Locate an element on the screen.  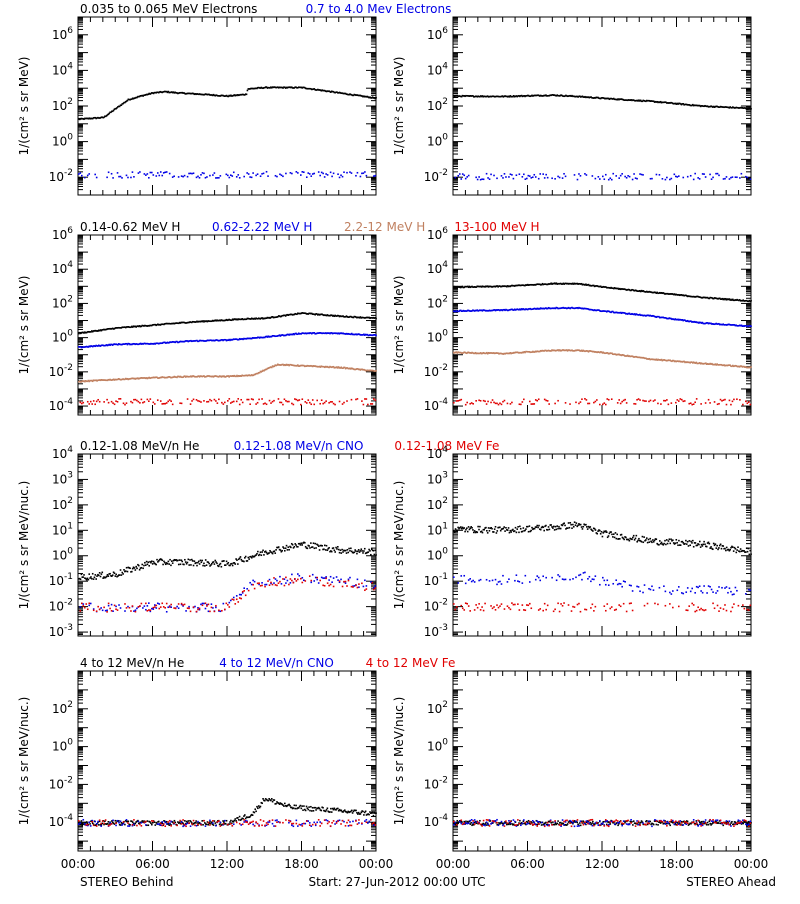
legend-protons-1: 0.62-2.22 MeV H is located at coordinates (262, 227).